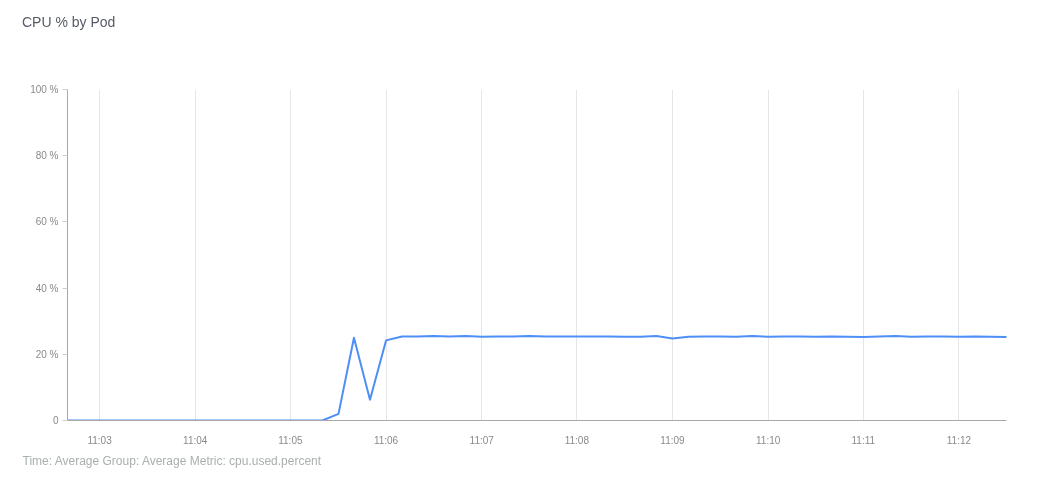  What do you see at coordinates (47, 354) in the screenshot?
I see `y-tick-label: 20 %` at bounding box center [47, 354].